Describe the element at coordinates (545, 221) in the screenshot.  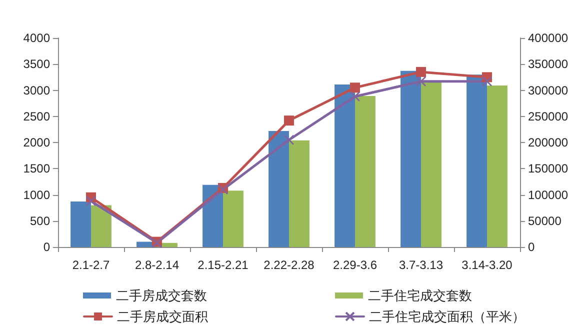
I see `y2-tick-label: 50000` at that location.